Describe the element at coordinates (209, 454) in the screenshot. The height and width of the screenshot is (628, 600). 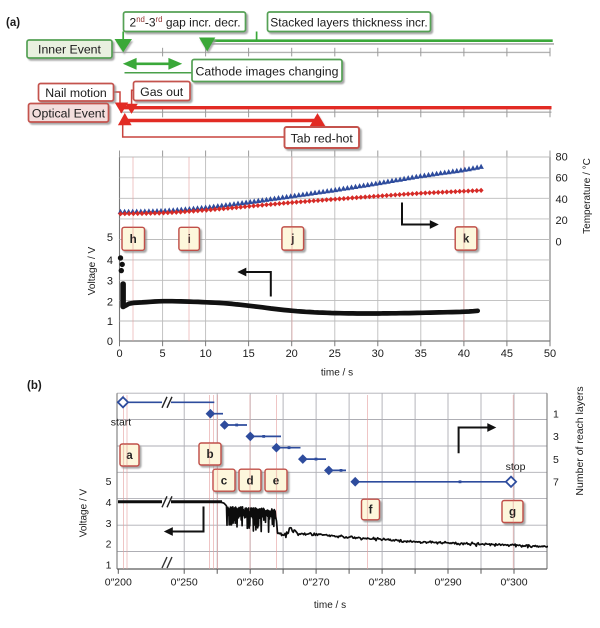
I see `svg-text: b` at that location.